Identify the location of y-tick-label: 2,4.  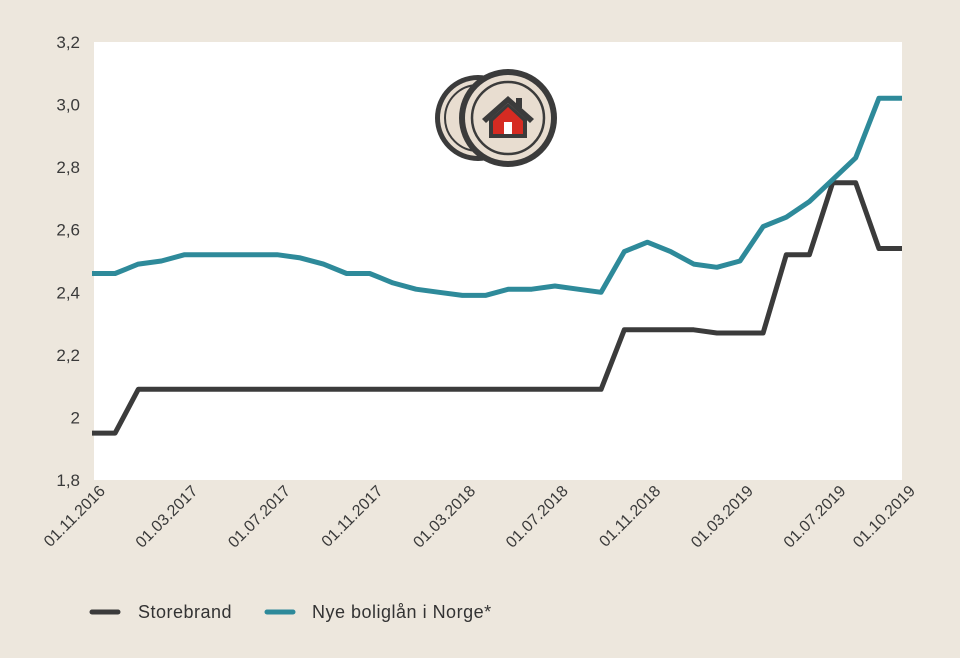
(68, 292).